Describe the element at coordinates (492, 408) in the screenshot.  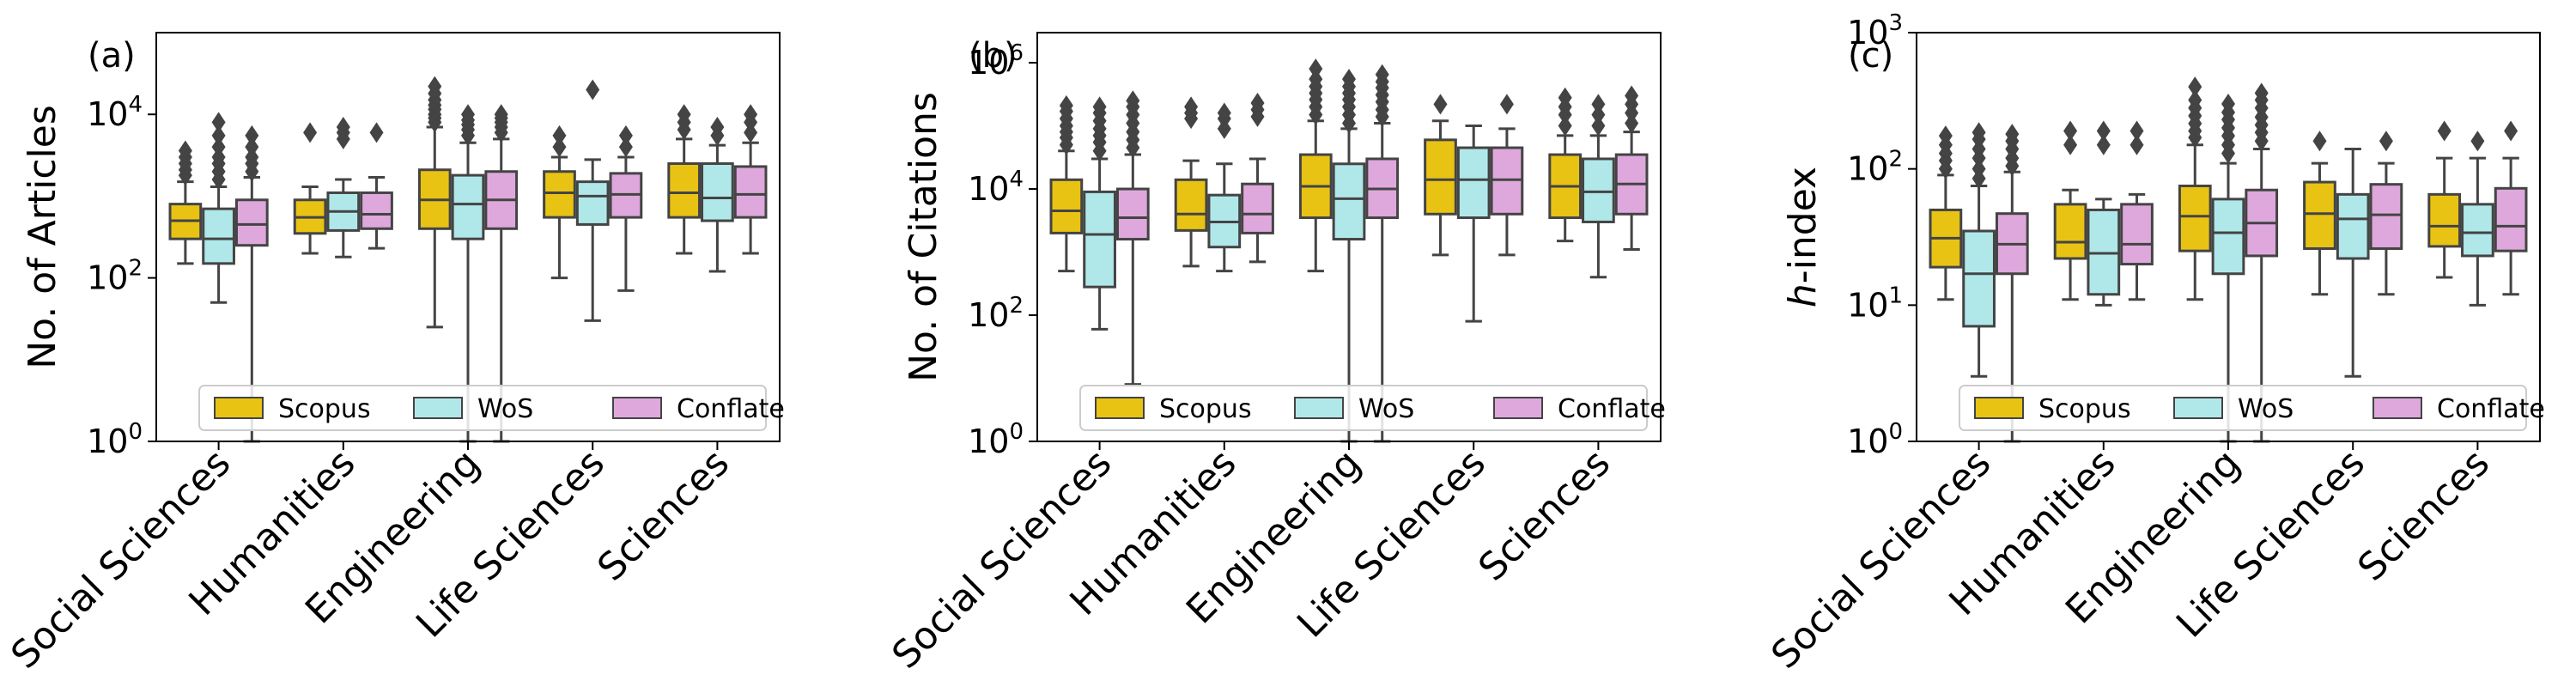
I see `legend: Scopus WoS Conflate` at that location.